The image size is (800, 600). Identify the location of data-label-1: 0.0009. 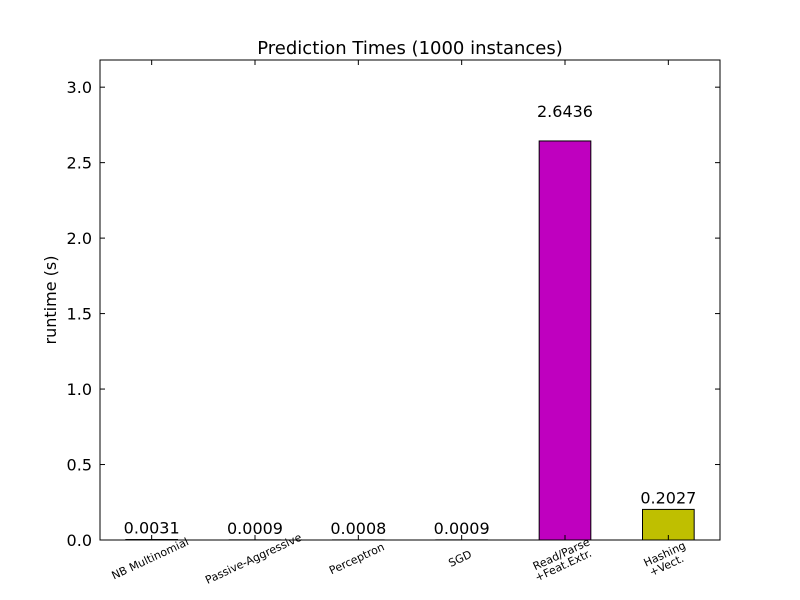
(255, 528).